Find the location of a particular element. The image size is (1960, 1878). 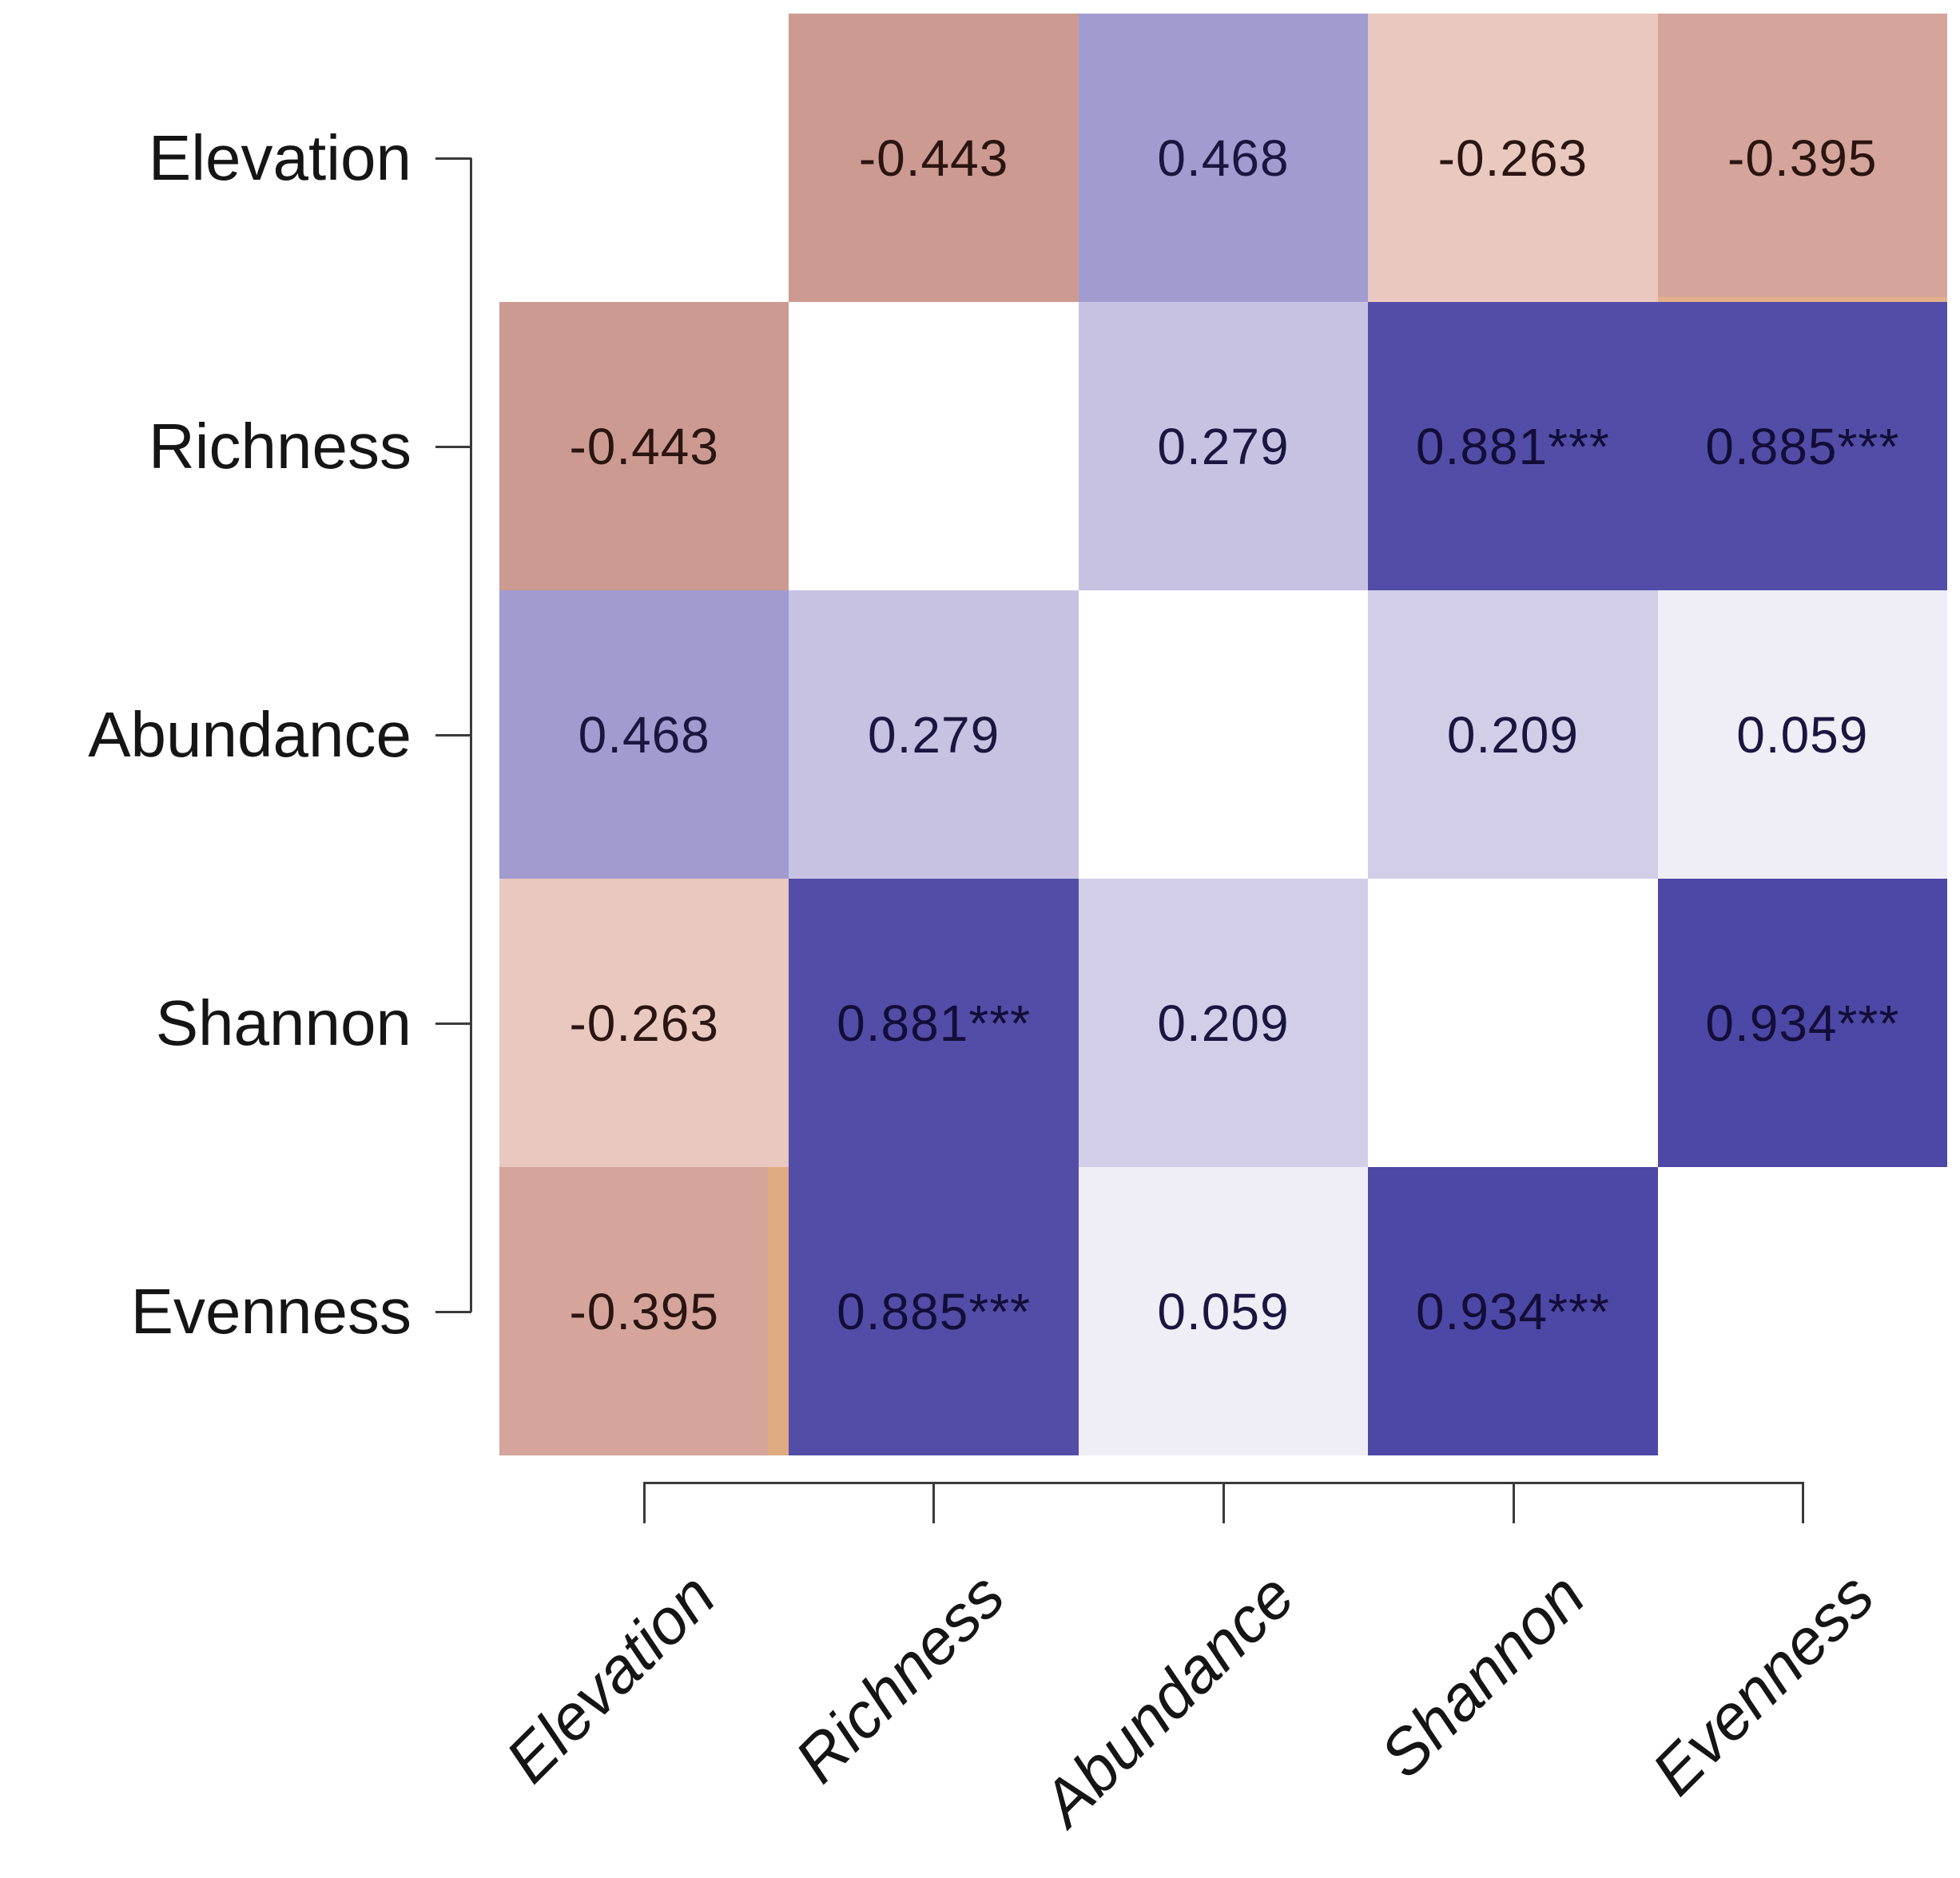

matrix-cell-elevation-abundance: 0.468 is located at coordinates (1223, 158).